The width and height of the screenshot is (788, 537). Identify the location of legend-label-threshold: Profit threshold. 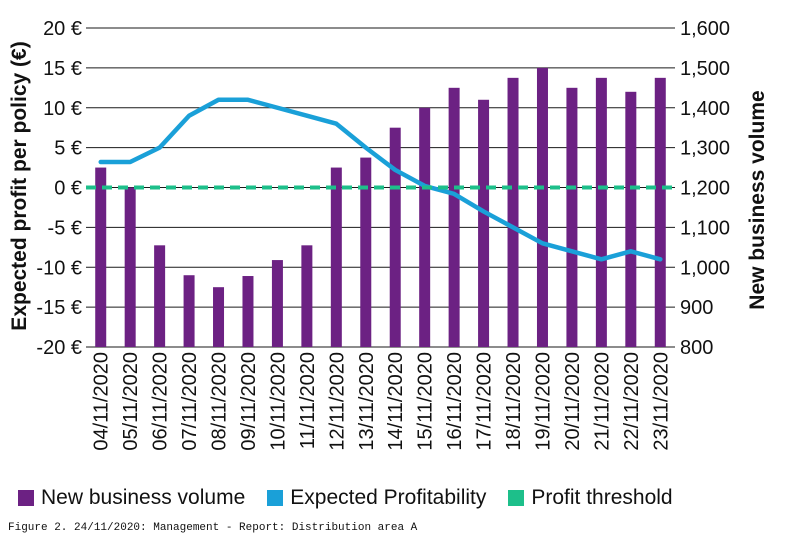
(602, 497).